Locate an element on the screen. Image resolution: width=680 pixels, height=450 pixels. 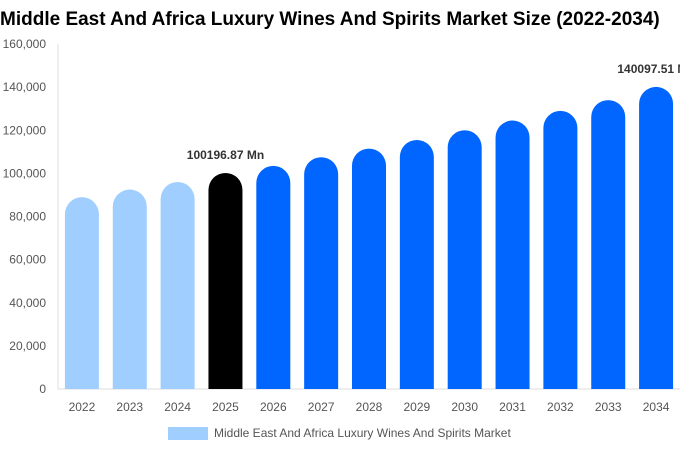
bar-2025 is located at coordinates (225, 280).